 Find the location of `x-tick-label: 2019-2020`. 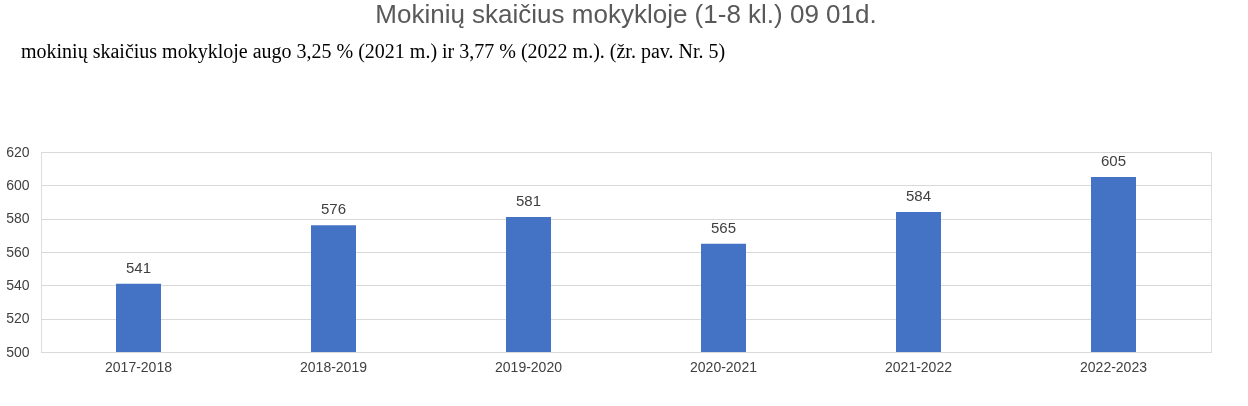

x-tick-label: 2019-2020 is located at coordinates (529, 366).